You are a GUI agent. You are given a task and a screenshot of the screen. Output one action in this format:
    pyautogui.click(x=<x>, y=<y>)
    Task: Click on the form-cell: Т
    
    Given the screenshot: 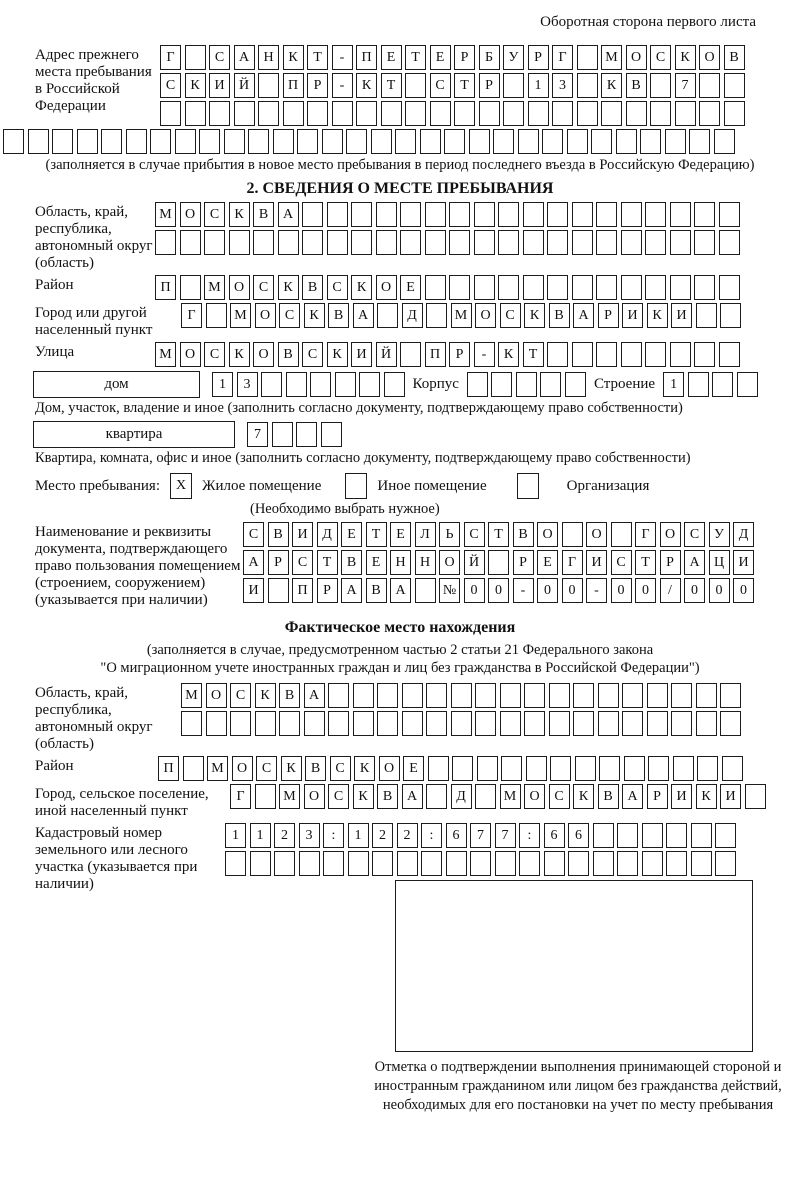 What is the action you would take?
    pyautogui.click(x=464, y=85)
    